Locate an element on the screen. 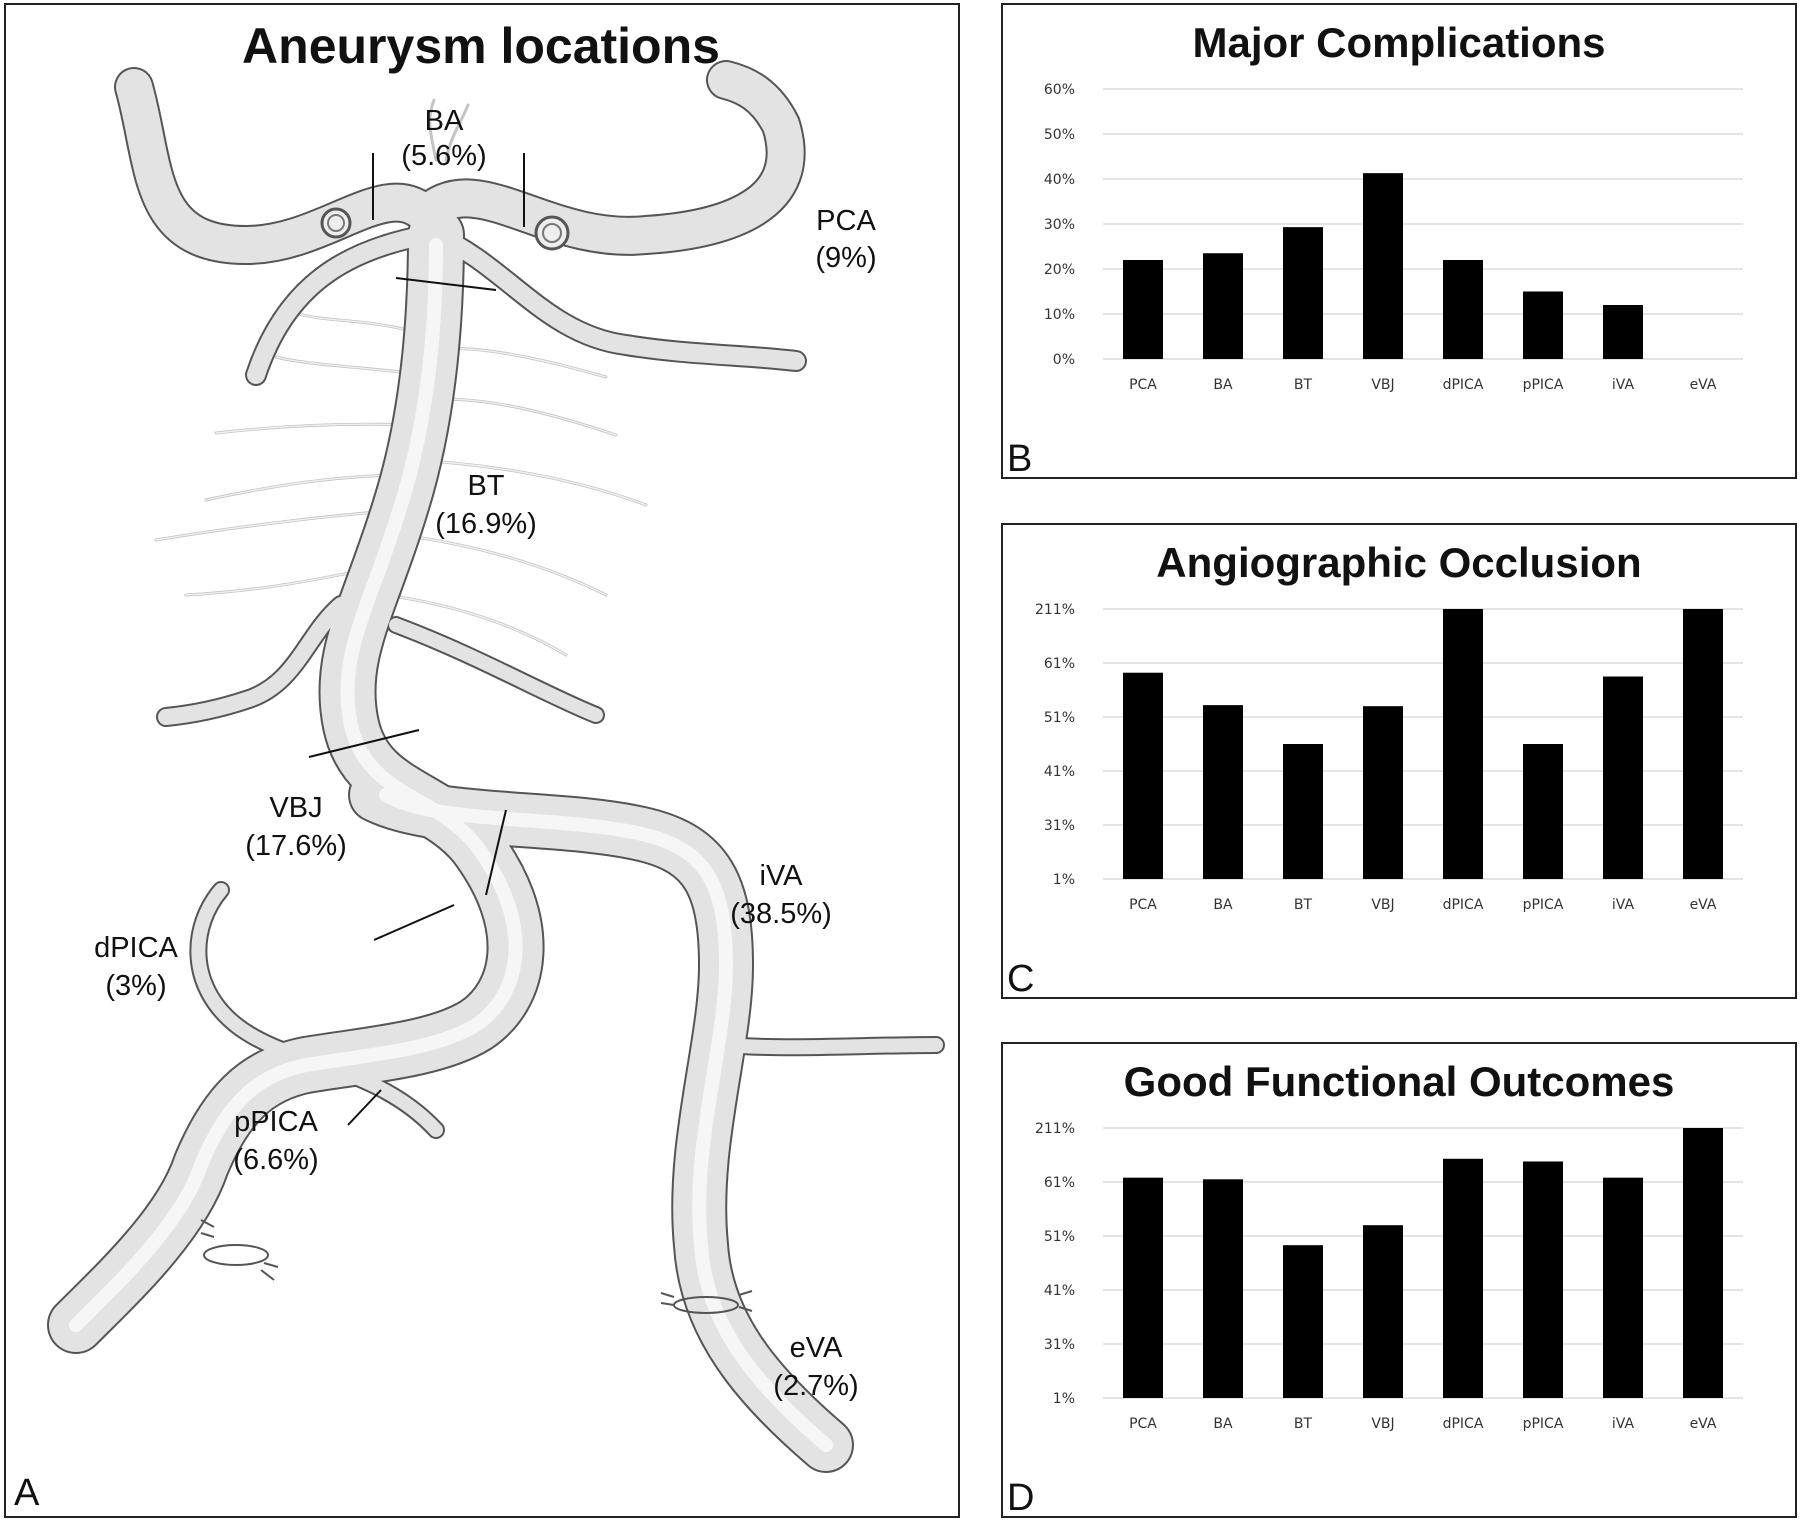 The image size is (1800, 1521). panel-b-letter: B is located at coordinates (1019, 457).